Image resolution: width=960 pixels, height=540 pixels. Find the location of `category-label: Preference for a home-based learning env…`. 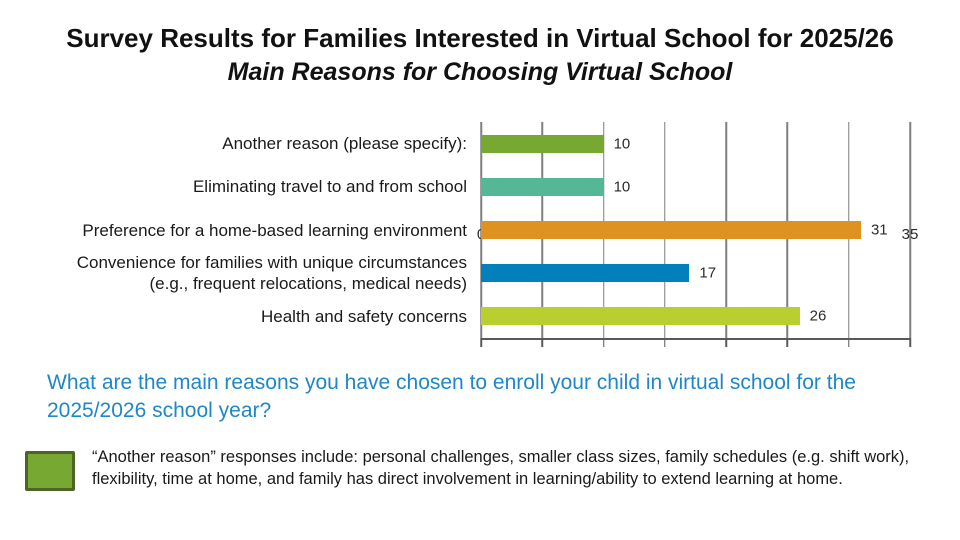

category-label: Preference for a home-based learning env… is located at coordinates (274, 230).